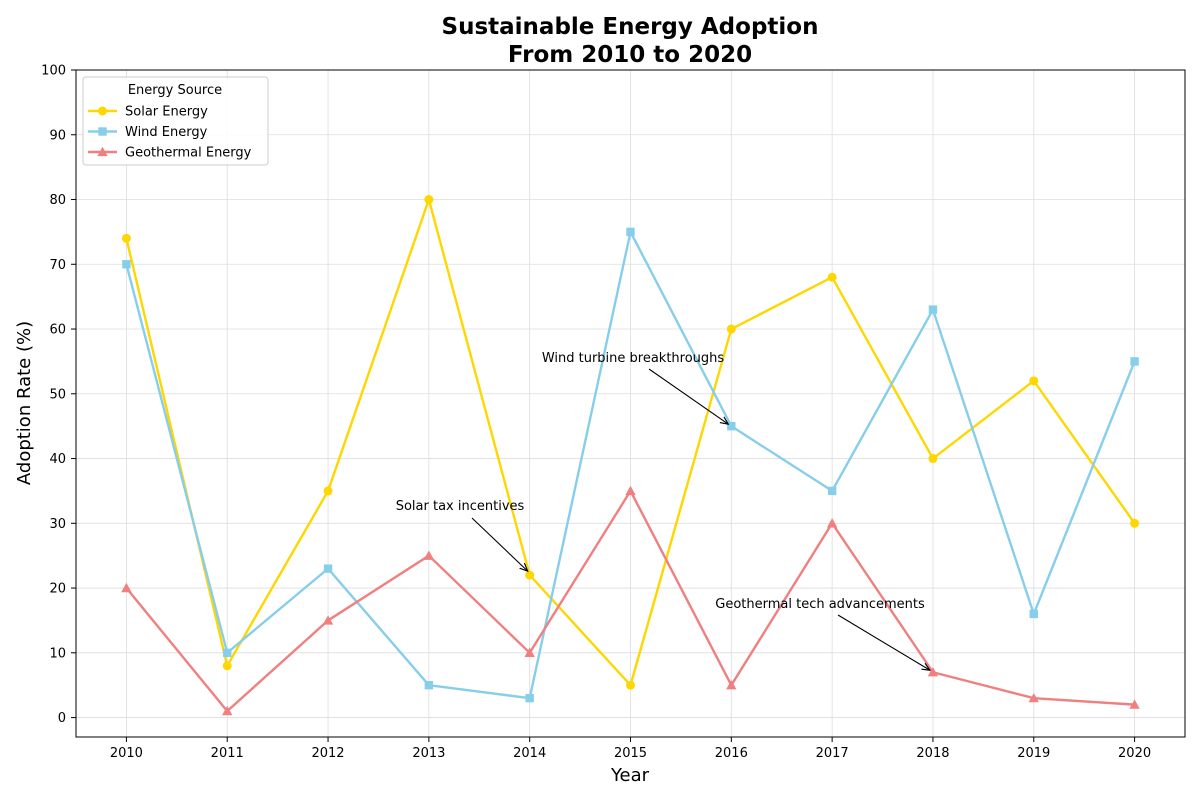 Image resolution: width=1200 pixels, height=800 pixels. I want to click on y-tick-label: 70, so click(57, 265).